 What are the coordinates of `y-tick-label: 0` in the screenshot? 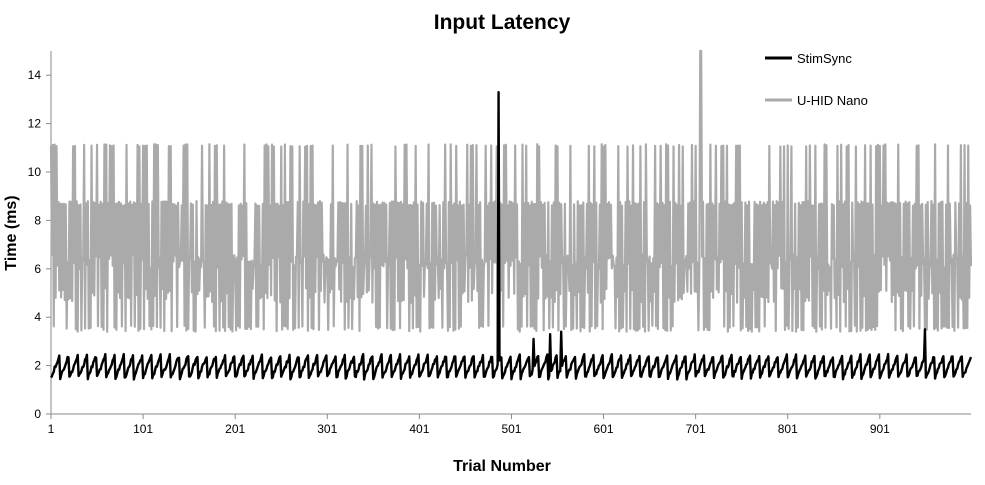 It's located at (37, 414).